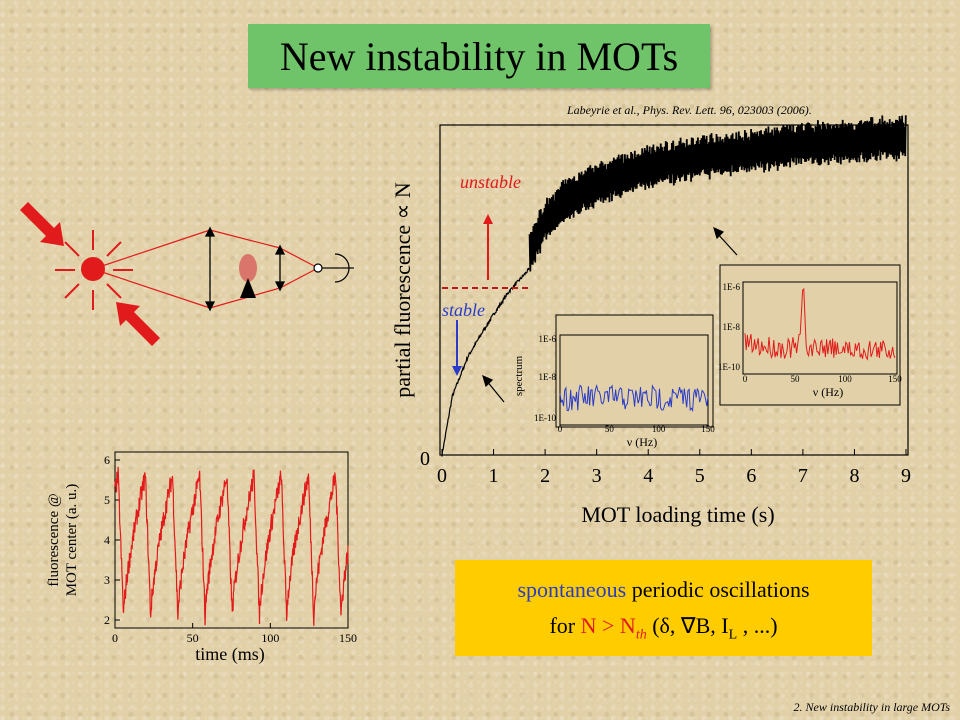 This screenshot has height=720, width=960. What do you see at coordinates (659, 429) in the screenshot?
I see `inset1-x-tick-100: 100` at bounding box center [659, 429].